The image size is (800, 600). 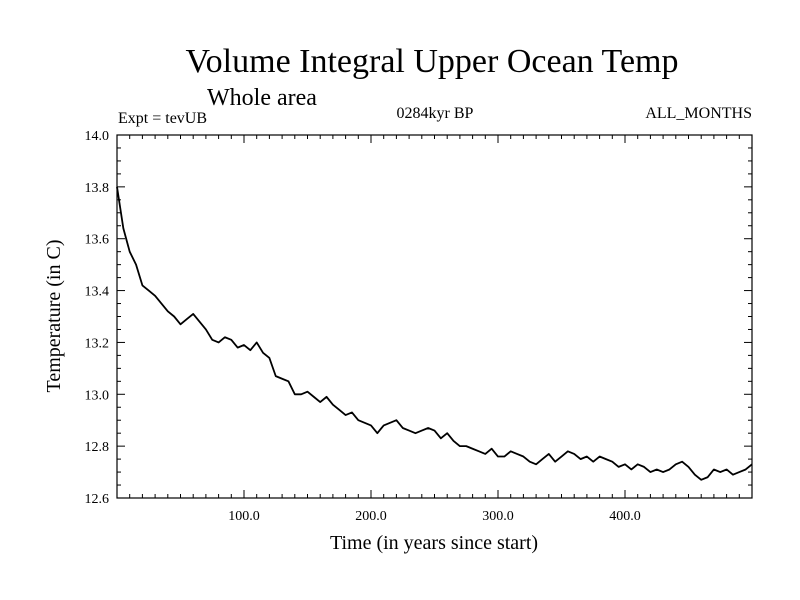 I want to click on y-tick-label: 13.6, so click(x=97, y=240).